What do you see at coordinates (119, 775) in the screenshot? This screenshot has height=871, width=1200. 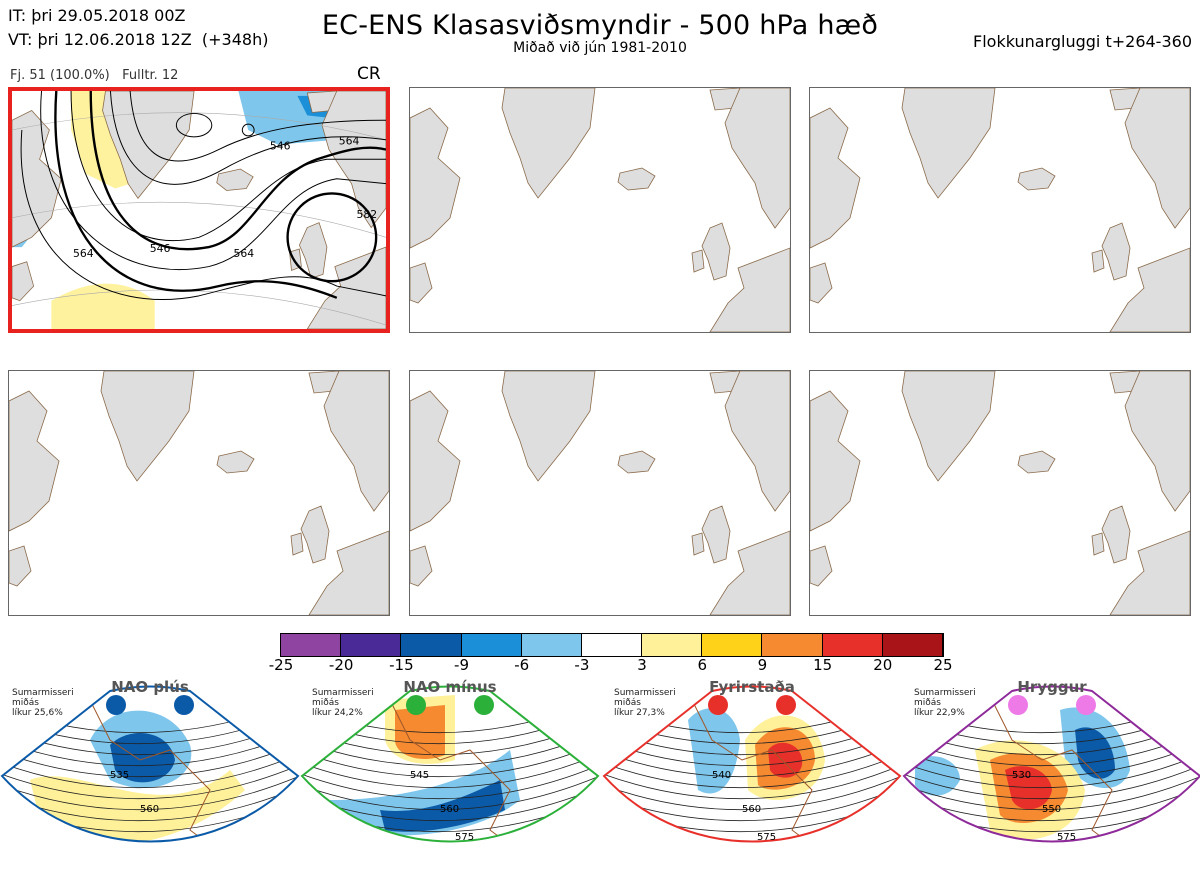 I see `regime-contour-label: 535` at bounding box center [119, 775].